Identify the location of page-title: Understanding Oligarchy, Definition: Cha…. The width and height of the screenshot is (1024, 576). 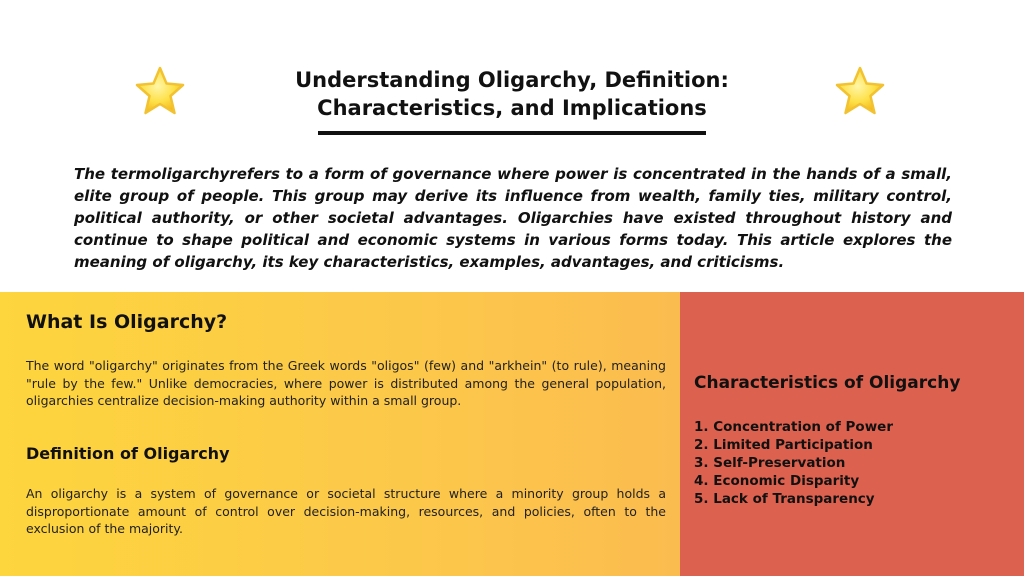
(512, 94).